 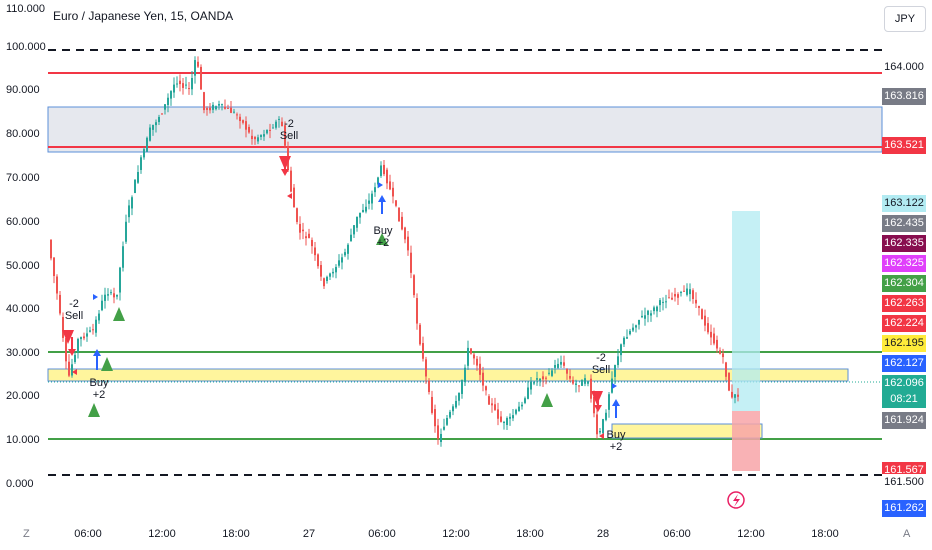 What do you see at coordinates (23, 396) in the screenshot?
I see `left-axis-label: 20.000` at bounding box center [23, 396].